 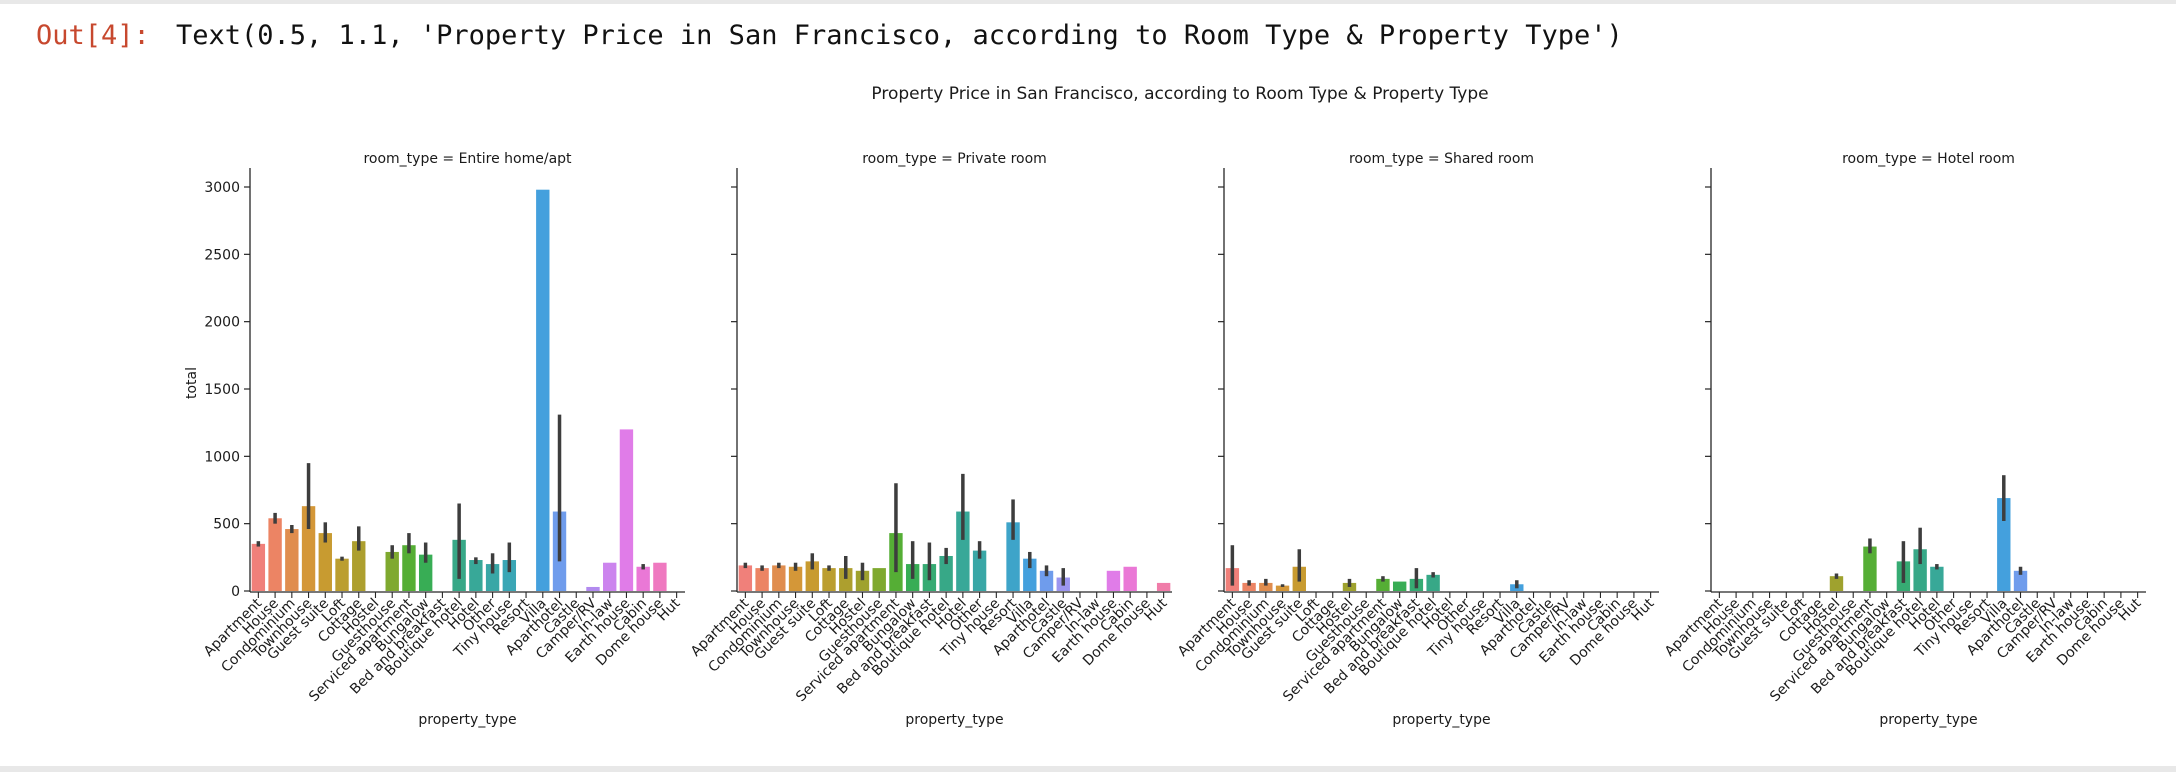 I want to click on y-tick-label: 1500, so click(x=222, y=390).